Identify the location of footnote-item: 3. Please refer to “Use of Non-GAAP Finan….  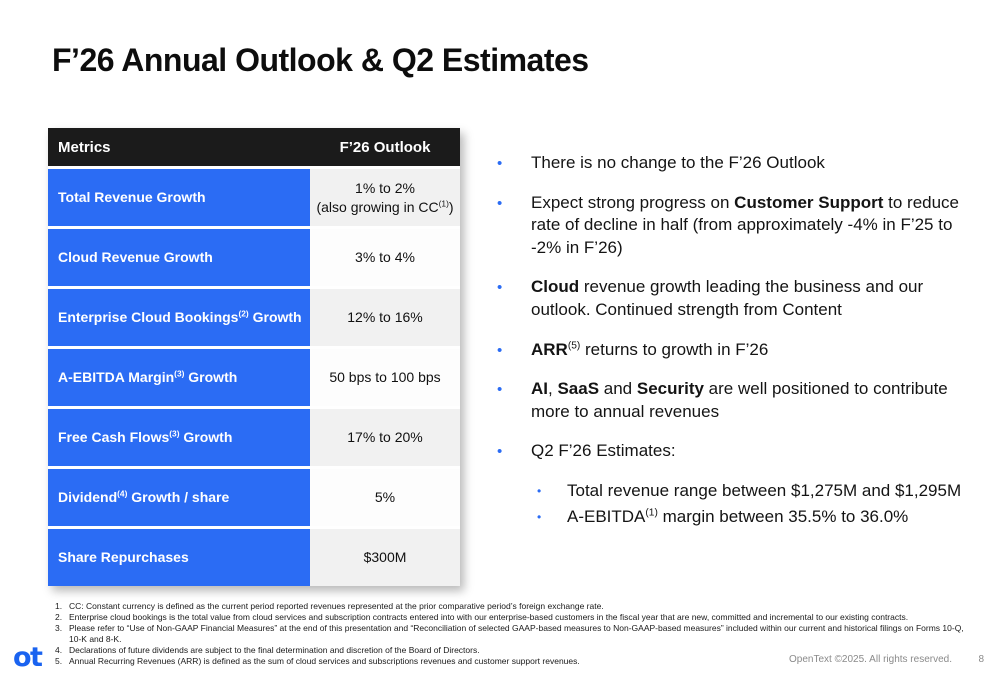
(512, 634).